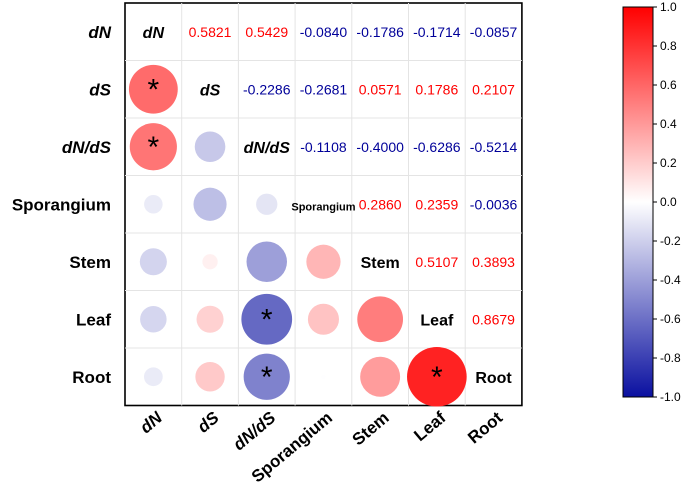 The image size is (685, 491). Describe the element at coordinates (638, 202) in the screenshot. I see `colorbar-gradient` at that location.